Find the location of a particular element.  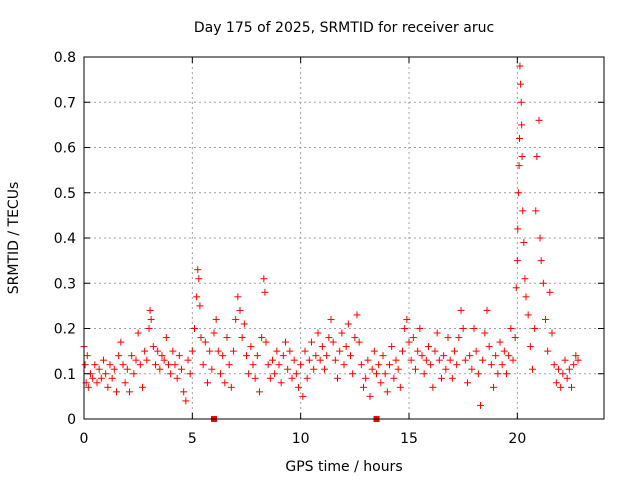

y-tick-label: 0.8 is located at coordinates (65, 58).